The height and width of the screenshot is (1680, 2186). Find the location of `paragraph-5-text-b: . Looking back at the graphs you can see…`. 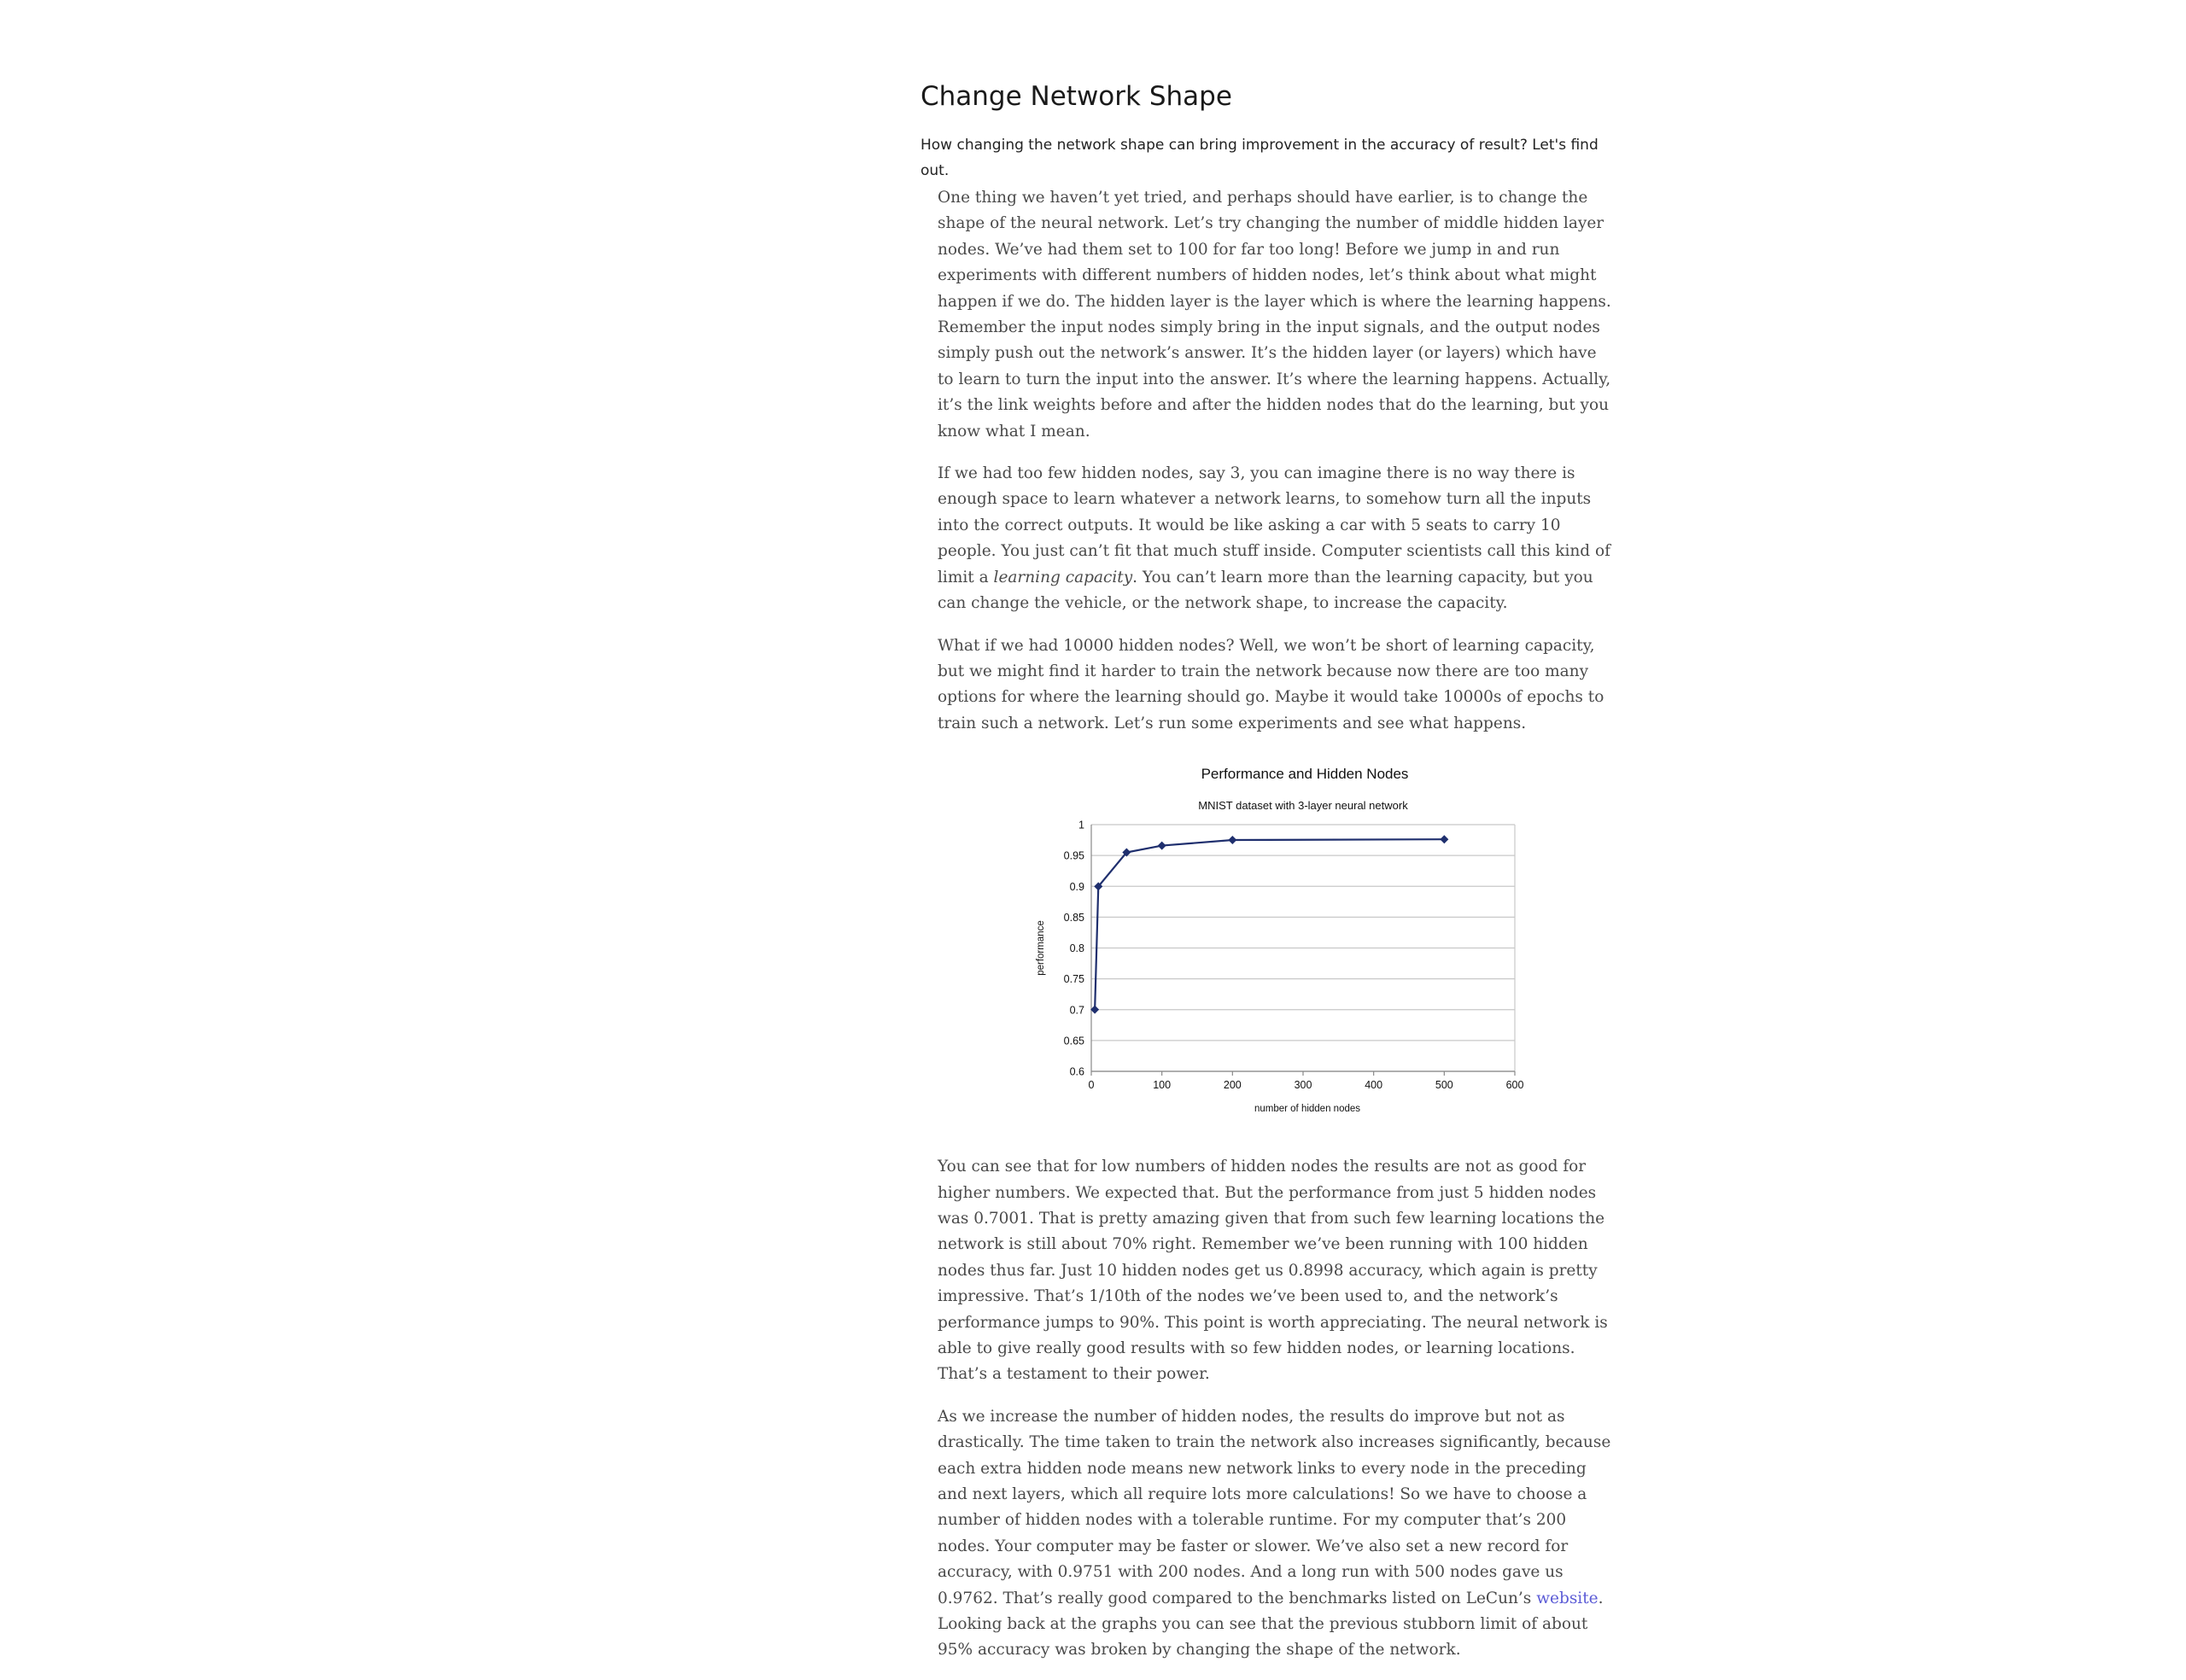

paragraph-5-text-b: . Looking back at the graphs you can see… is located at coordinates (1271, 1624).